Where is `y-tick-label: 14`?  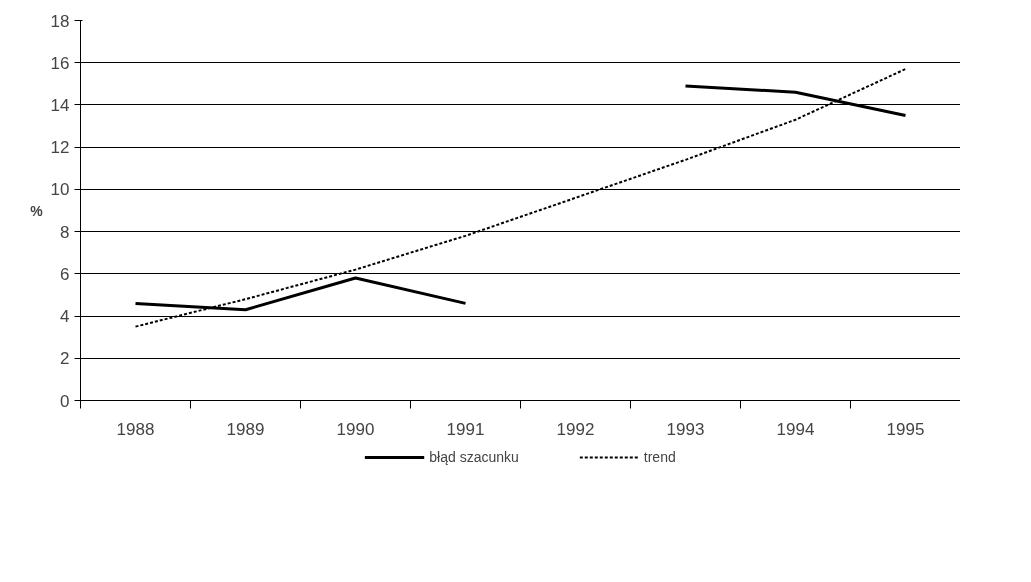
y-tick-label: 14 is located at coordinates (60, 105).